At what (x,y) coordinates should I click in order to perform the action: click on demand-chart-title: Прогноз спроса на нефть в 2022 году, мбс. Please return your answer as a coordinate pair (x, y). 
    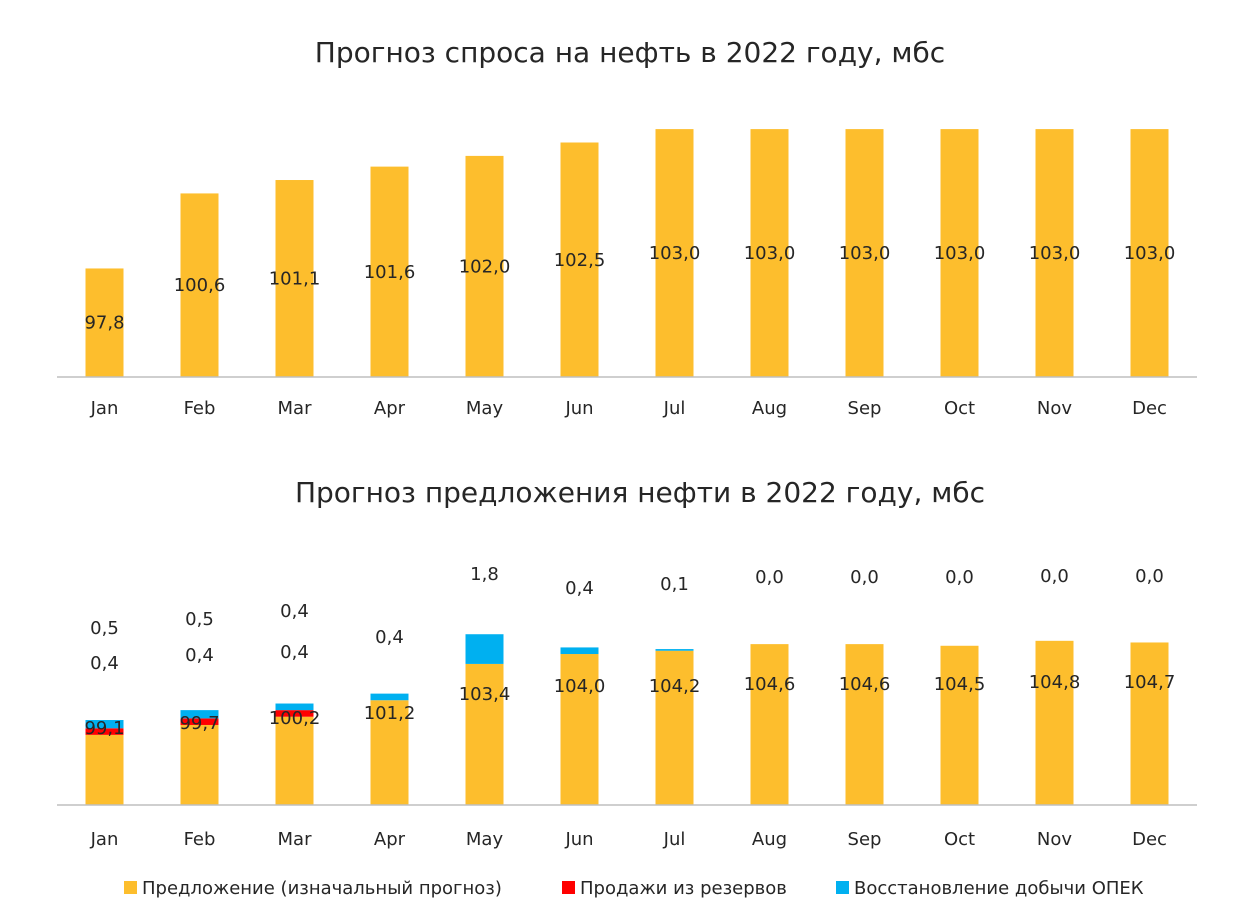
    Looking at the image, I should click on (630, 52).